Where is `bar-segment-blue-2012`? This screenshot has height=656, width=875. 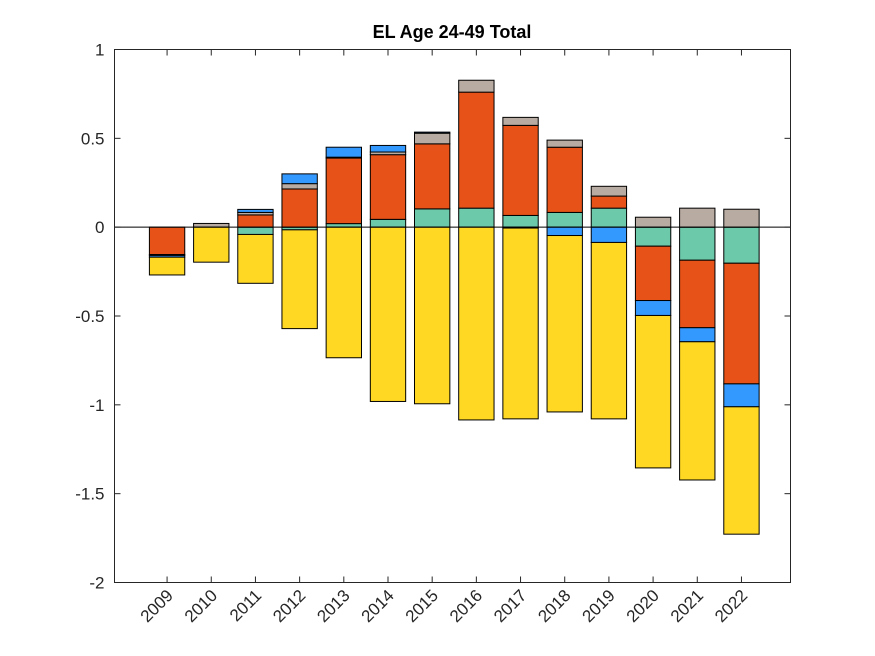
bar-segment-blue-2012 is located at coordinates (299, 179).